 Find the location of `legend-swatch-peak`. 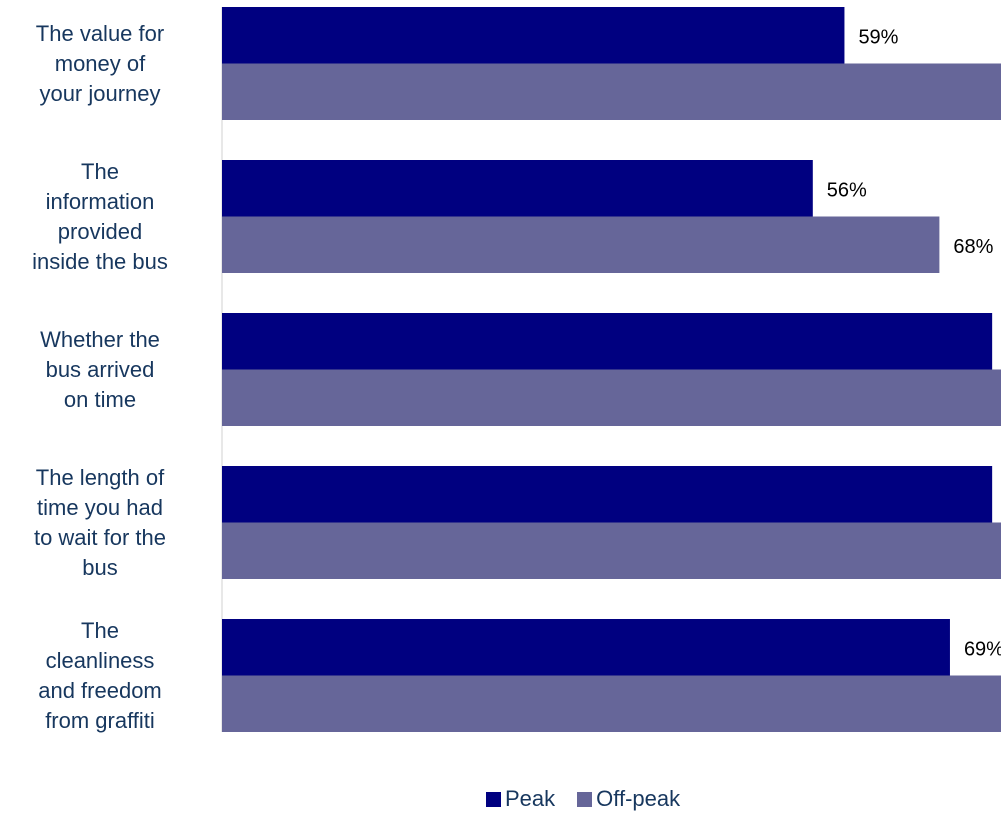

legend-swatch-peak is located at coordinates (493, 799).